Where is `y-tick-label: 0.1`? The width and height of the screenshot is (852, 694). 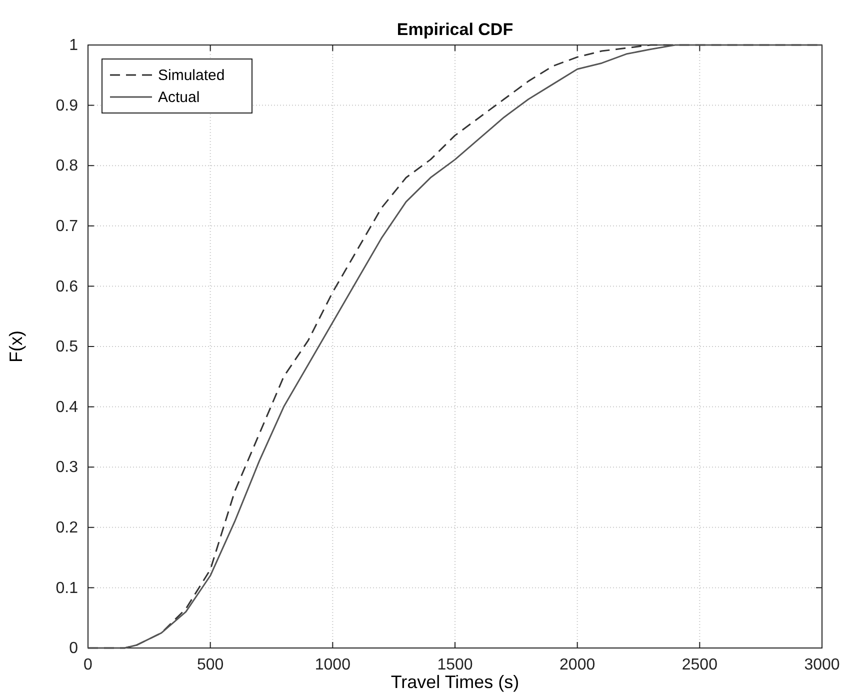 y-tick-label: 0.1 is located at coordinates (67, 588).